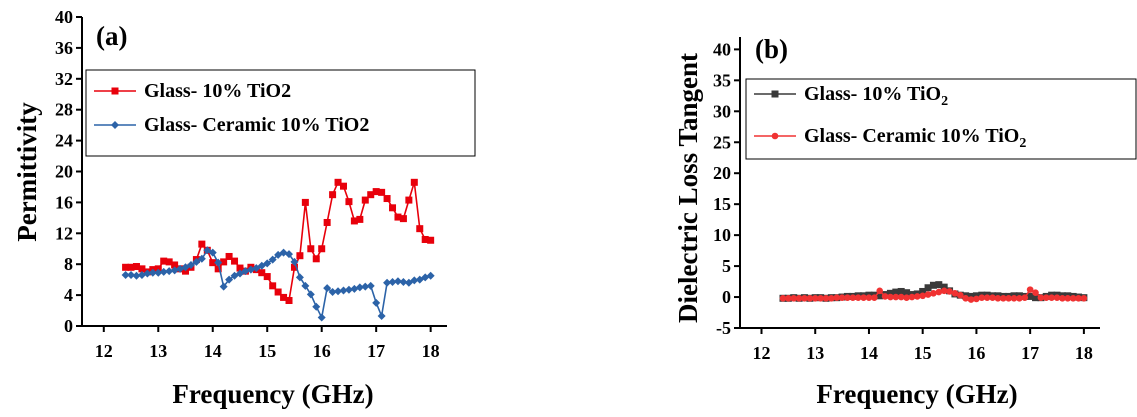  What do you see at coordinates (64, 110) in the screenshot?
I see `y-tick-label: 28` at bounding box center [64, 110].